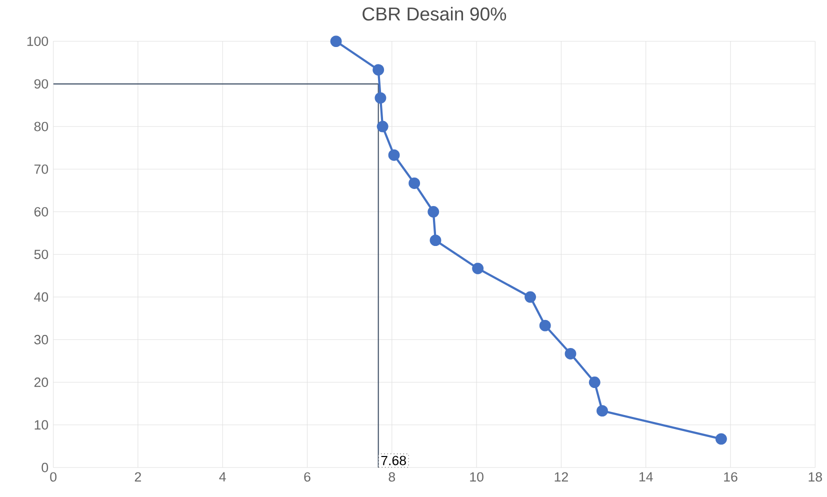 The height and width of the screenshot is (497, 827). Describe the element at coordinates (41, 84) in the screenshot. I see `y-tick-label: 90` at that location.